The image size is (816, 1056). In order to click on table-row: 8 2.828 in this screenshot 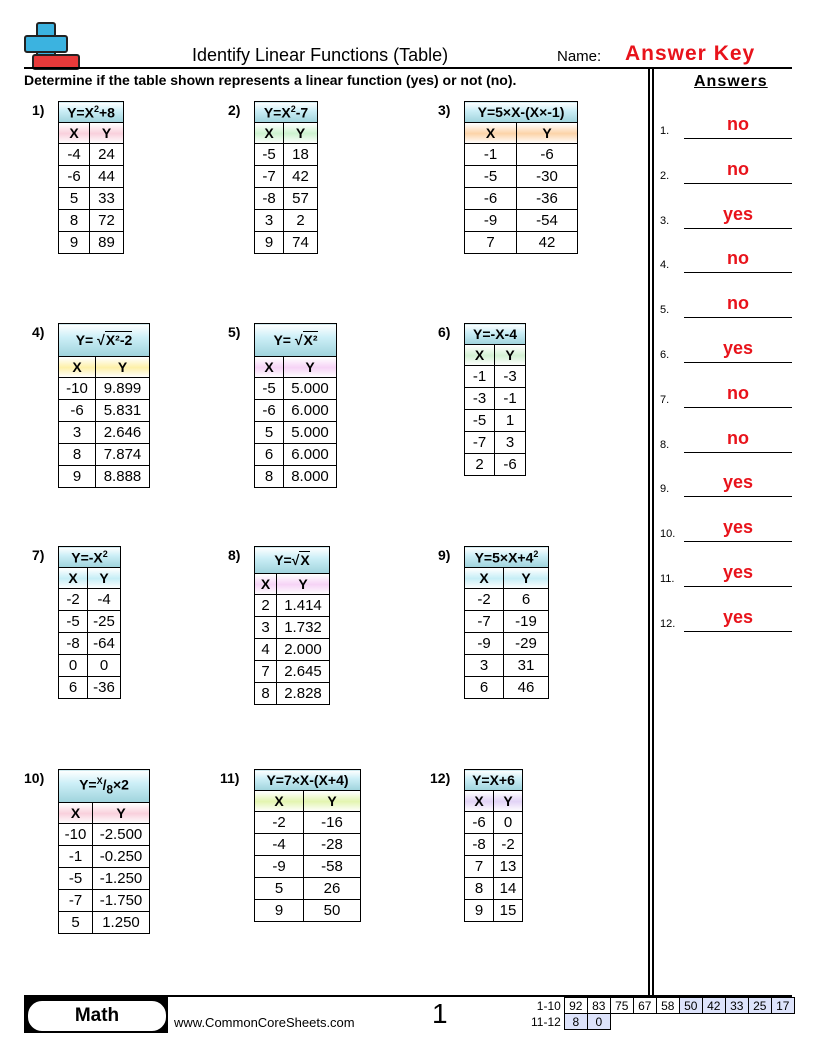, I will do `click(292, 693)`.